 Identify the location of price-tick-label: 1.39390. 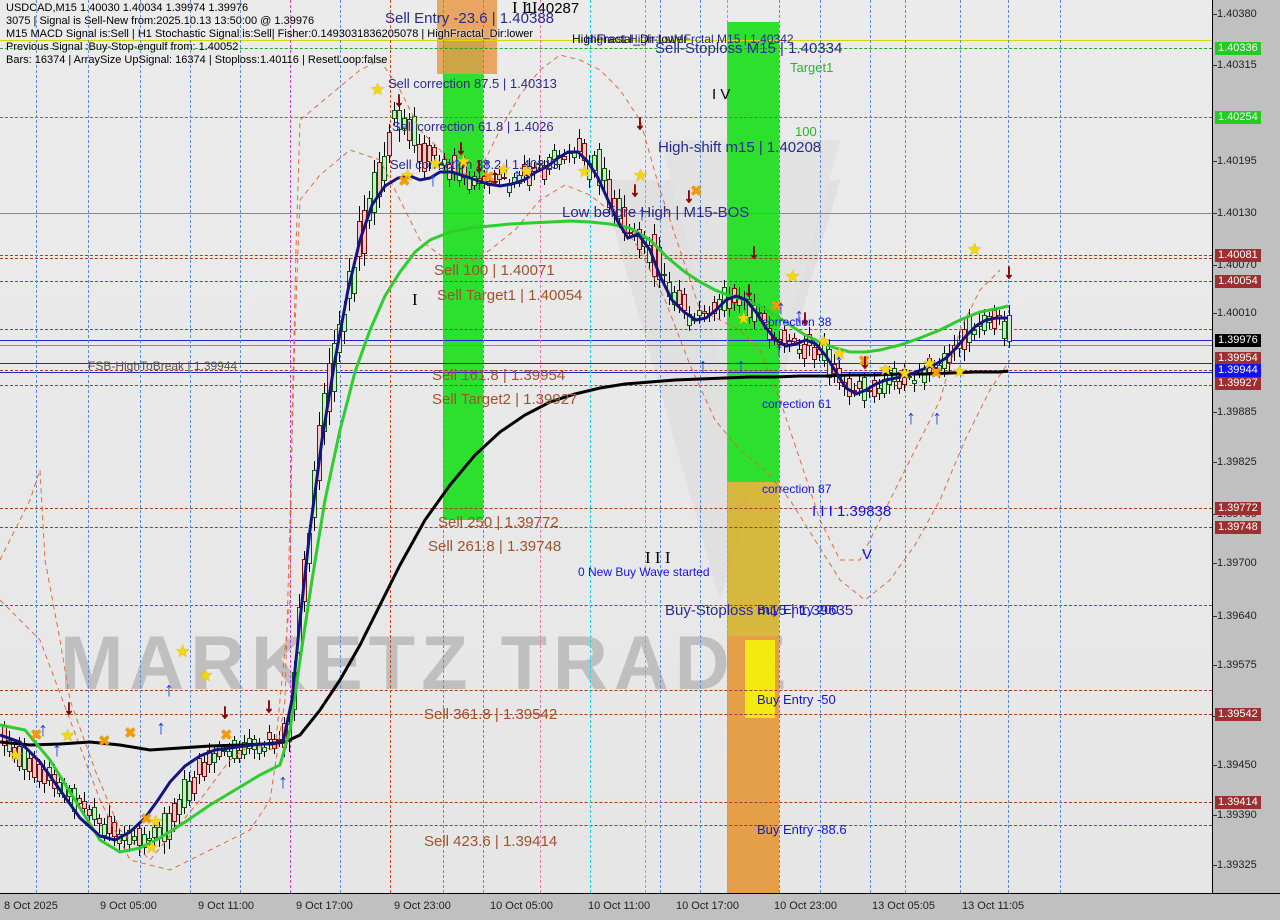
(1235, 815).